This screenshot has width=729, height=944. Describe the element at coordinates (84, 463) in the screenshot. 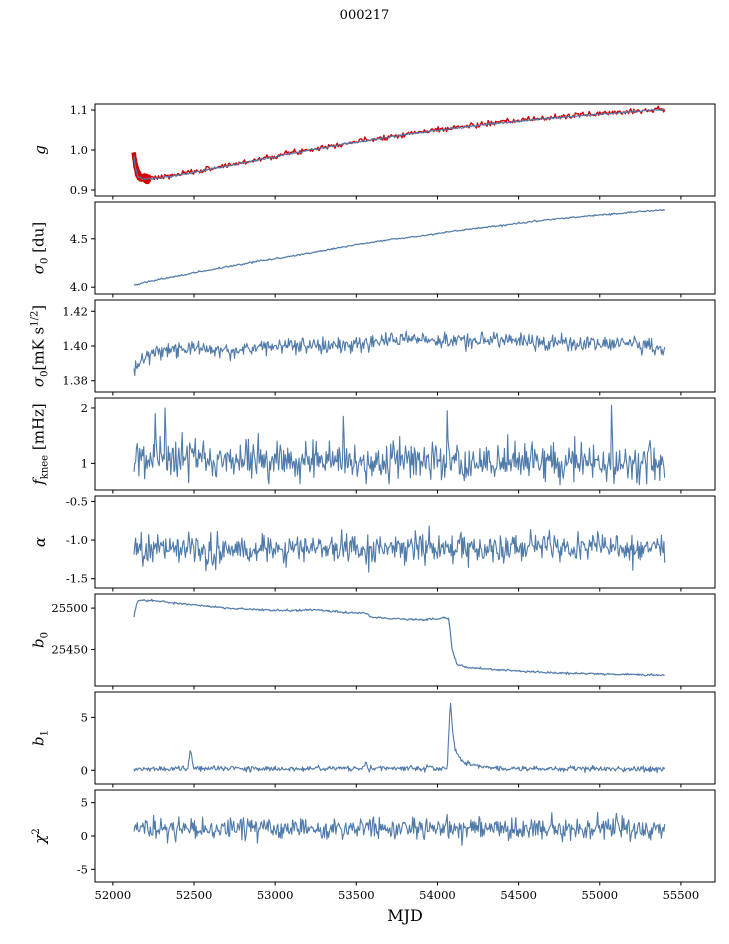

I see `y-tick-label: 1` at that location.